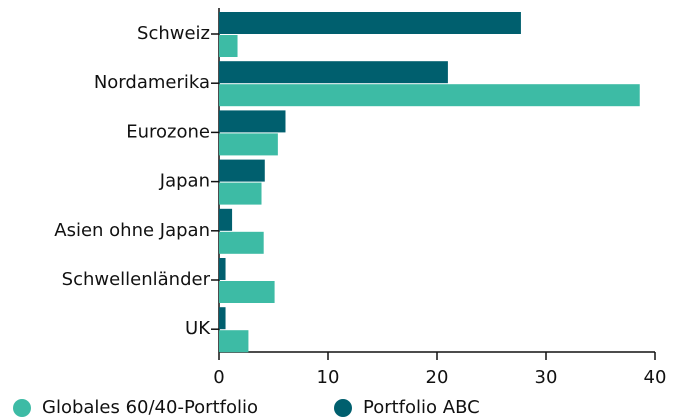 This screenshot has height=419, width=686. What do you see at coordinates (152, 82) in the screenshot?
I see `y-tick-label: Nordamerika` at bounding box center [152, 82].